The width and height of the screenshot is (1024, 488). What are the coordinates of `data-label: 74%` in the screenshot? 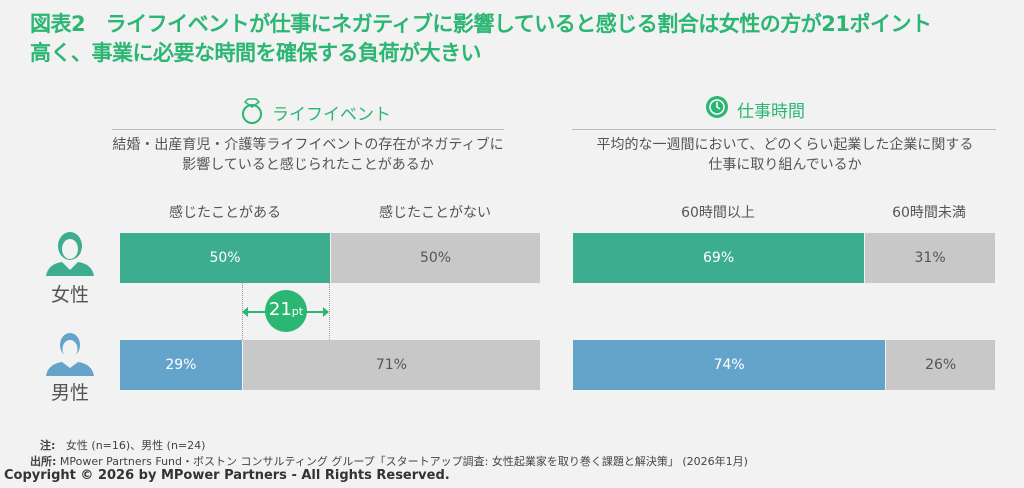 It's located at (729, 365).